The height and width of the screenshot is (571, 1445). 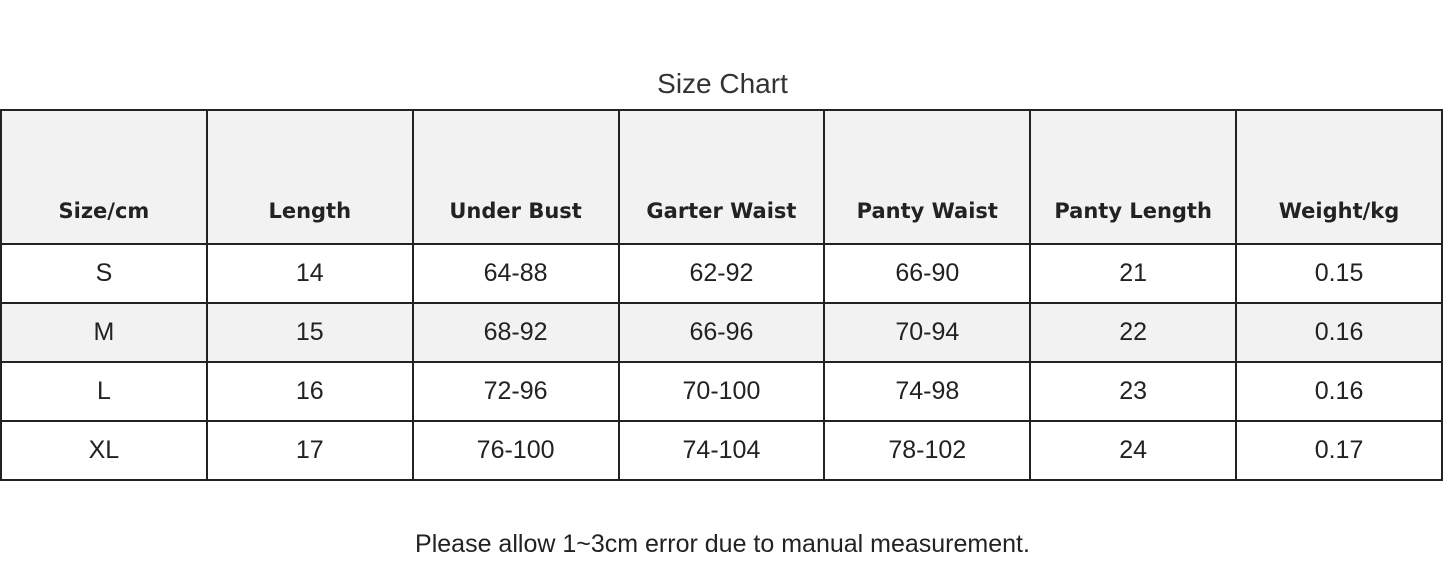 I want to click on table-cell: 74-104, so click(x=721, y=450).